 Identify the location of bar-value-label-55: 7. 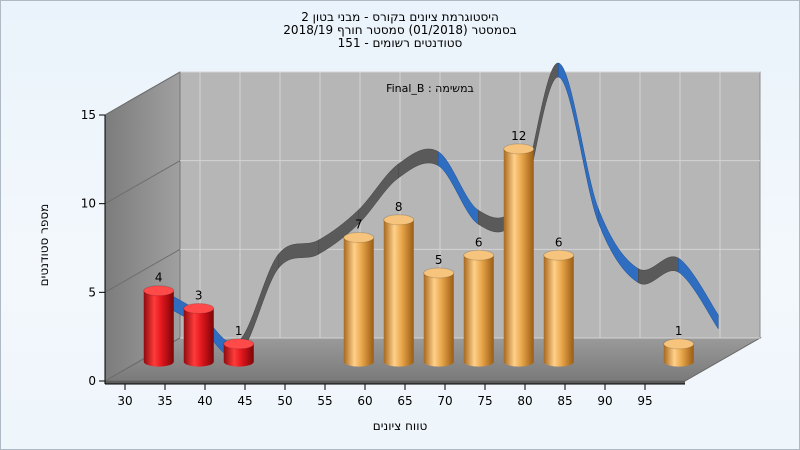
(359, 225).